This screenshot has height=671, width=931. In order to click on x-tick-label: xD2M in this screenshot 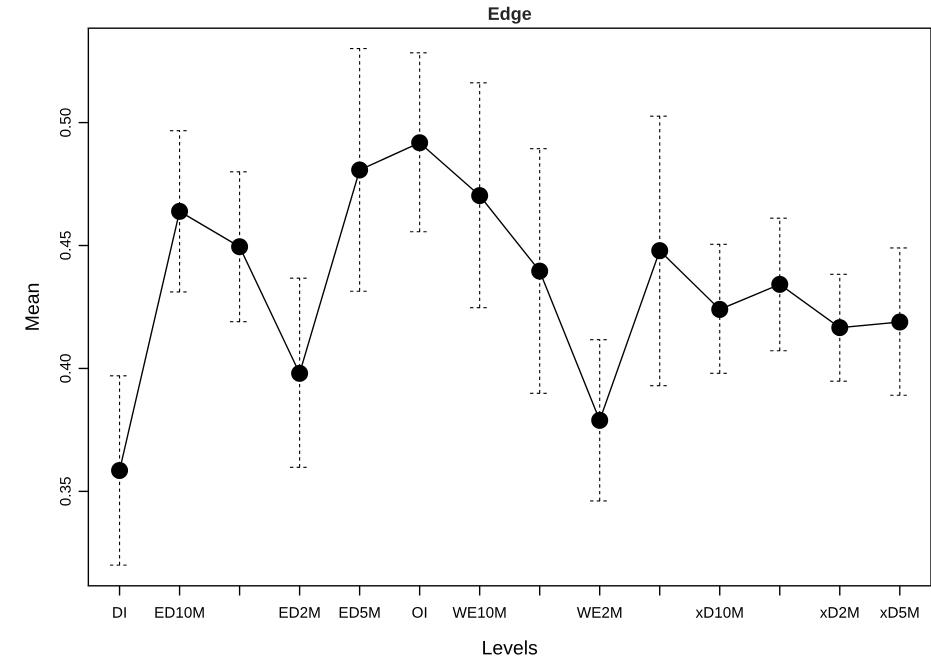, I will do `click(839, 612)`.